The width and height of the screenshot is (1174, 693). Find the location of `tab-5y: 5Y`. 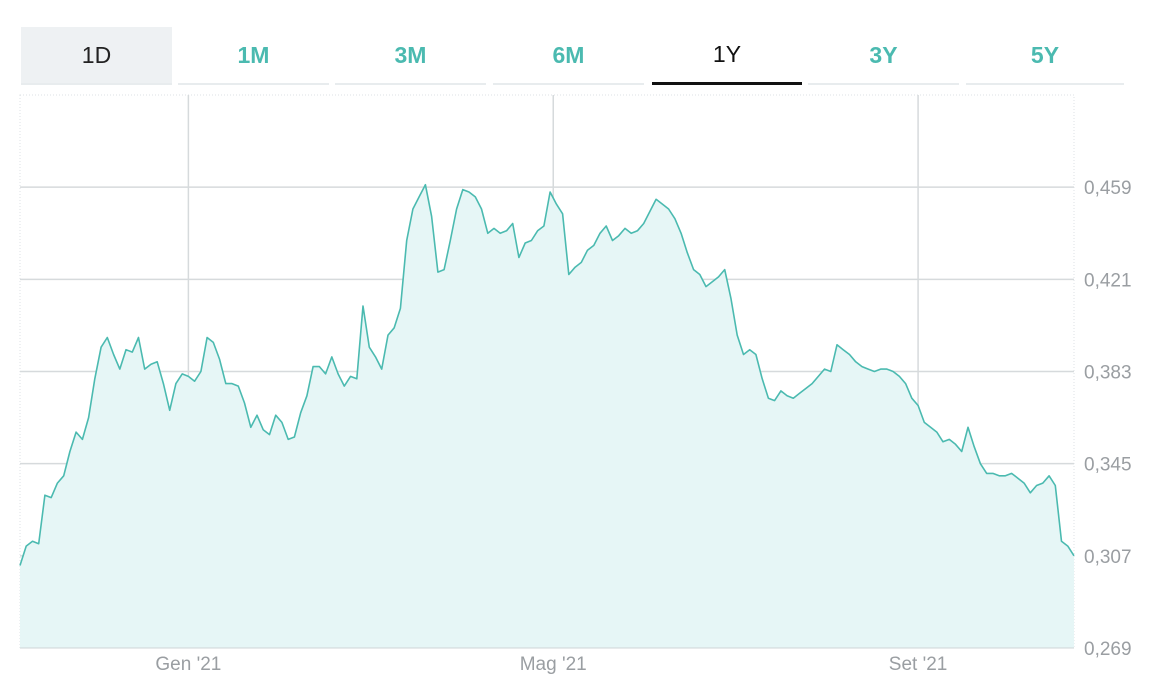

tab-5y: 5Y is located at coordinates (1045, 56).